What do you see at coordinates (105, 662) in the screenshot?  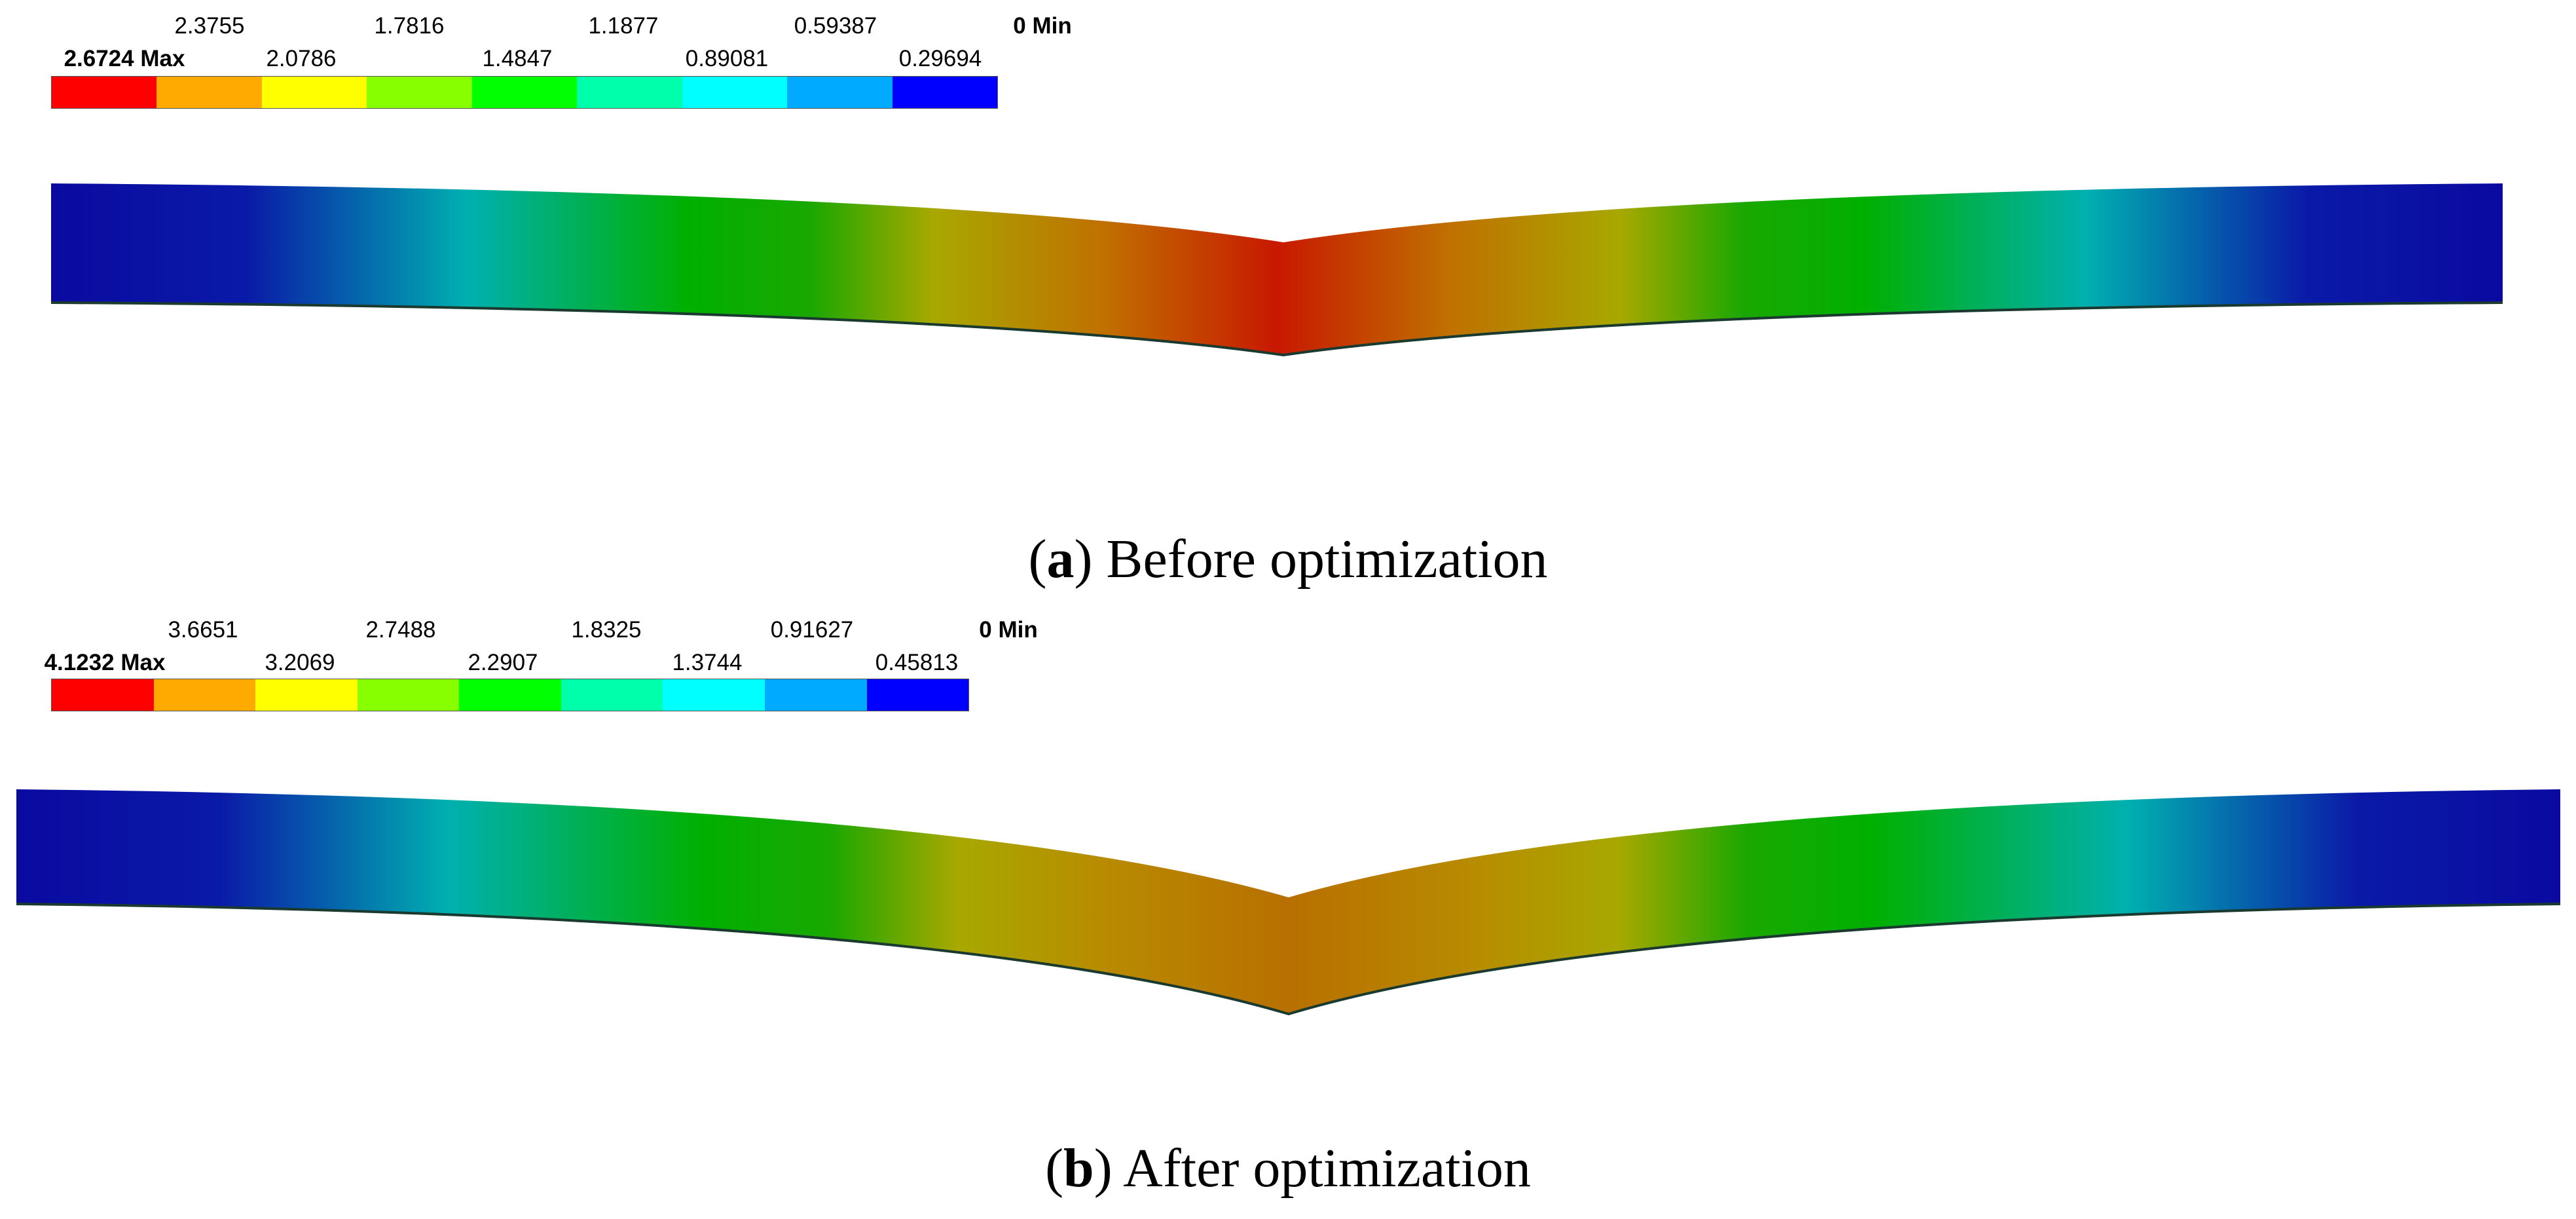 I see `legend-max-label: 4.1232 Max` at bounding box center [105, 662].